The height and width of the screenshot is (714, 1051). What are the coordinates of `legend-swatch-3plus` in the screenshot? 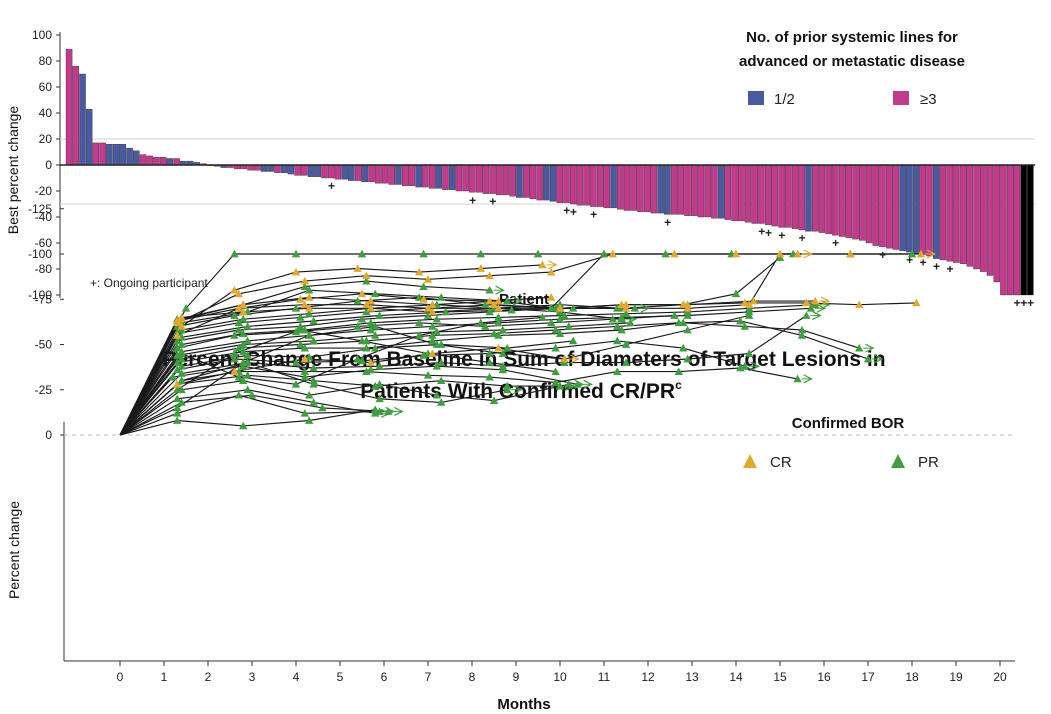 It's located at (901, 98).